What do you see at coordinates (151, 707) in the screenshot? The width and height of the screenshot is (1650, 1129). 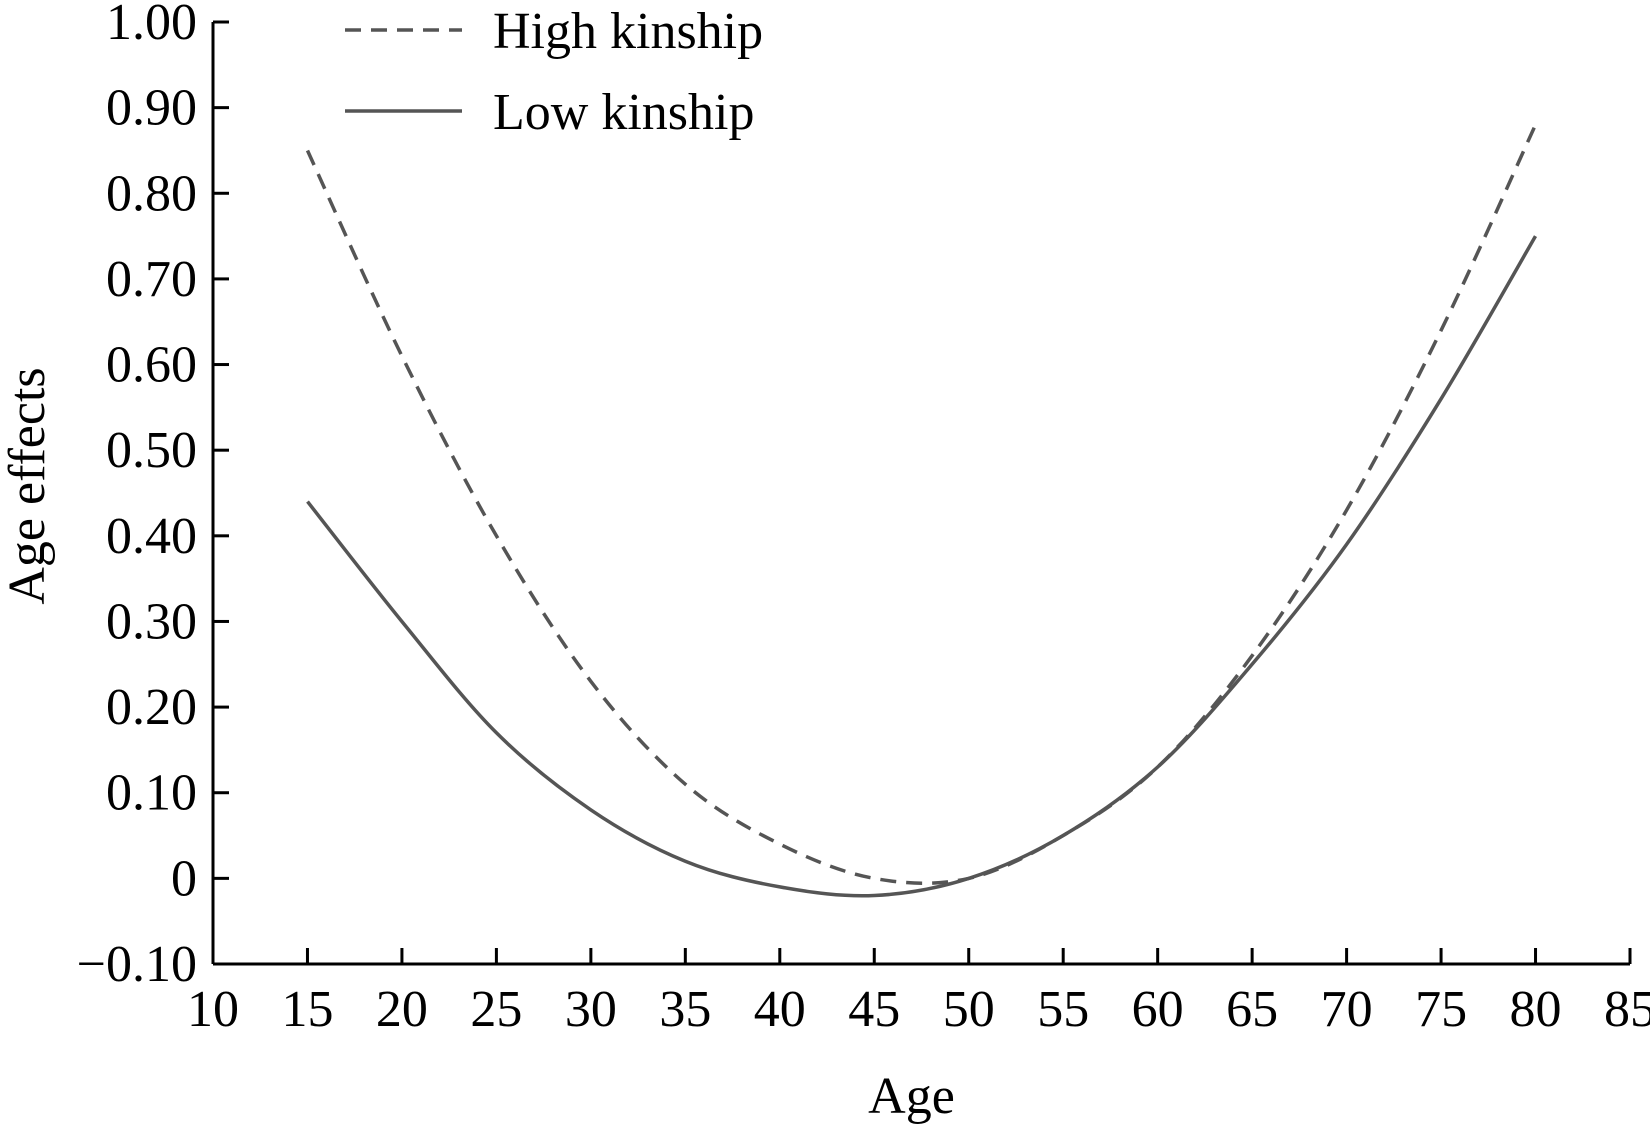 I see `y-tick-label: 0.20` at bounding box center [151, 707].